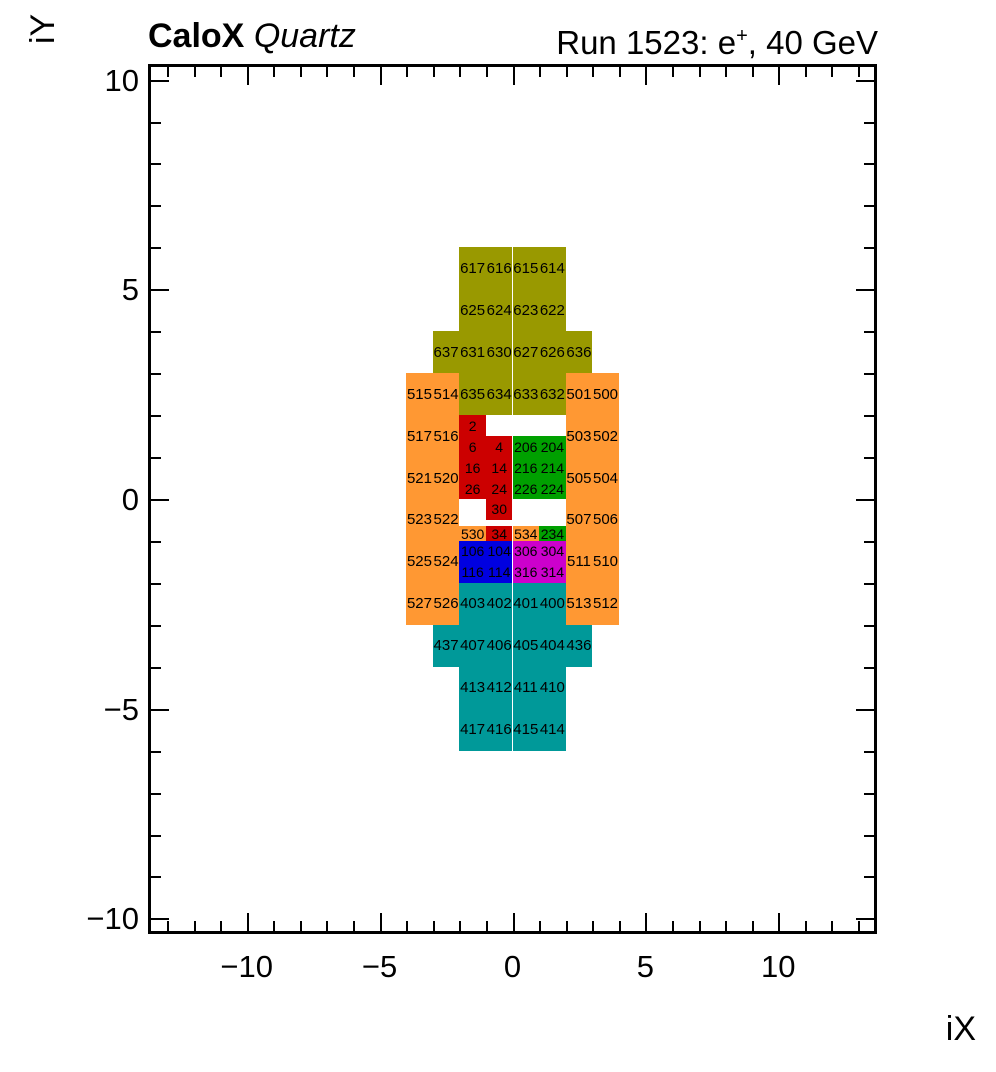 This screenshot has width=996, height=1072. I want to click on calo-cell-label: 34, so click(499, 533).